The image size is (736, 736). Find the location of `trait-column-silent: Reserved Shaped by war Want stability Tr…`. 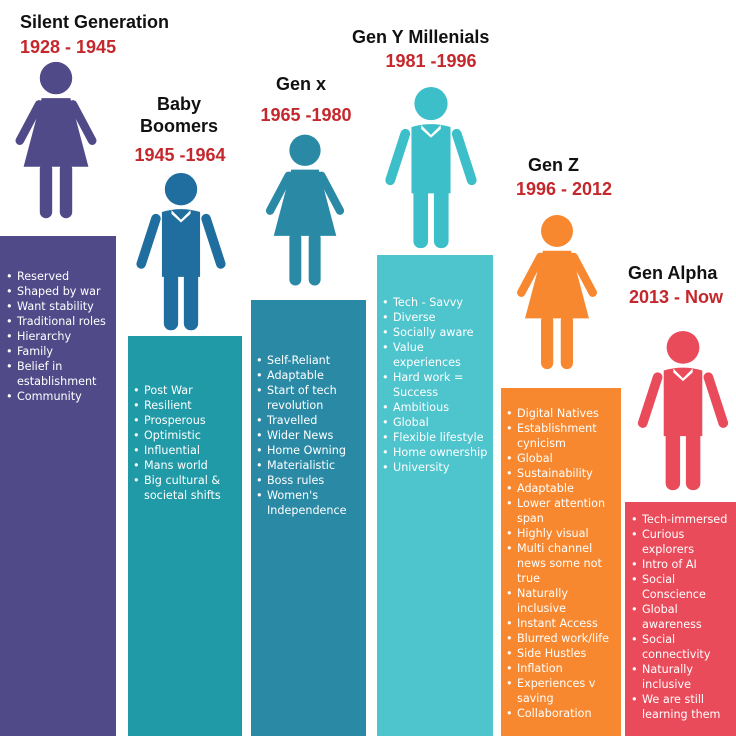

trait-column-silent: Reserved Shaped by war Want stability Tr… is located at coordinates (58, 486).